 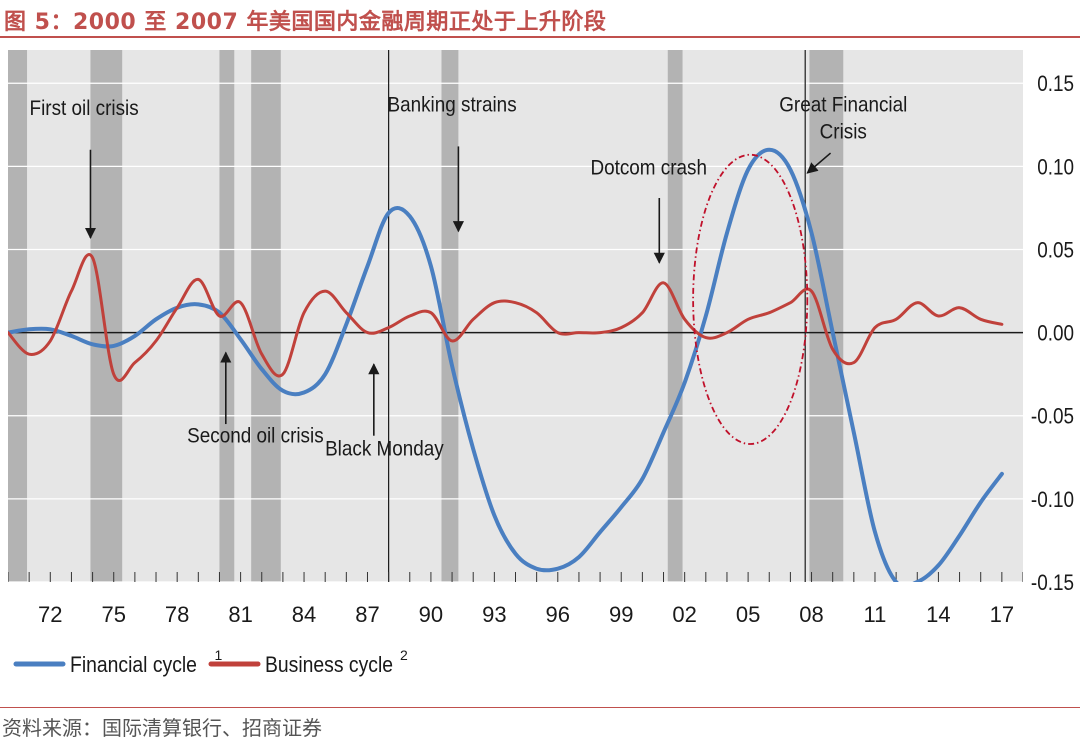 What do you see at coordinates (540, 707) in the screenshot?
I see `source-rule` at bounding box center [540, 707].